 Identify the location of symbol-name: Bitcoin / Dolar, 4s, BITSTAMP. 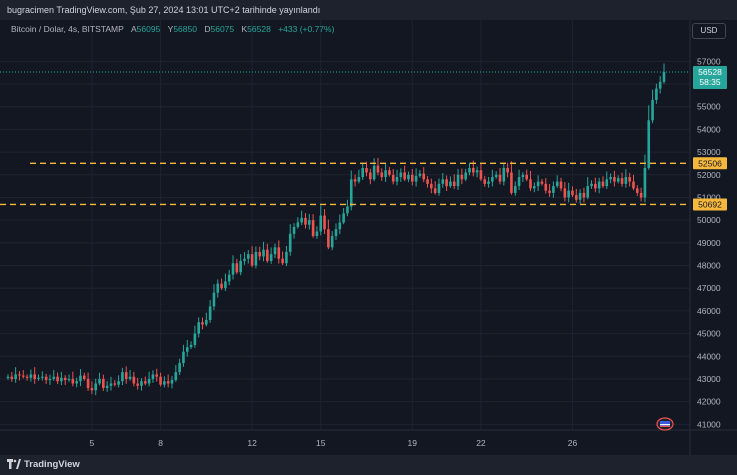
(67, 29).